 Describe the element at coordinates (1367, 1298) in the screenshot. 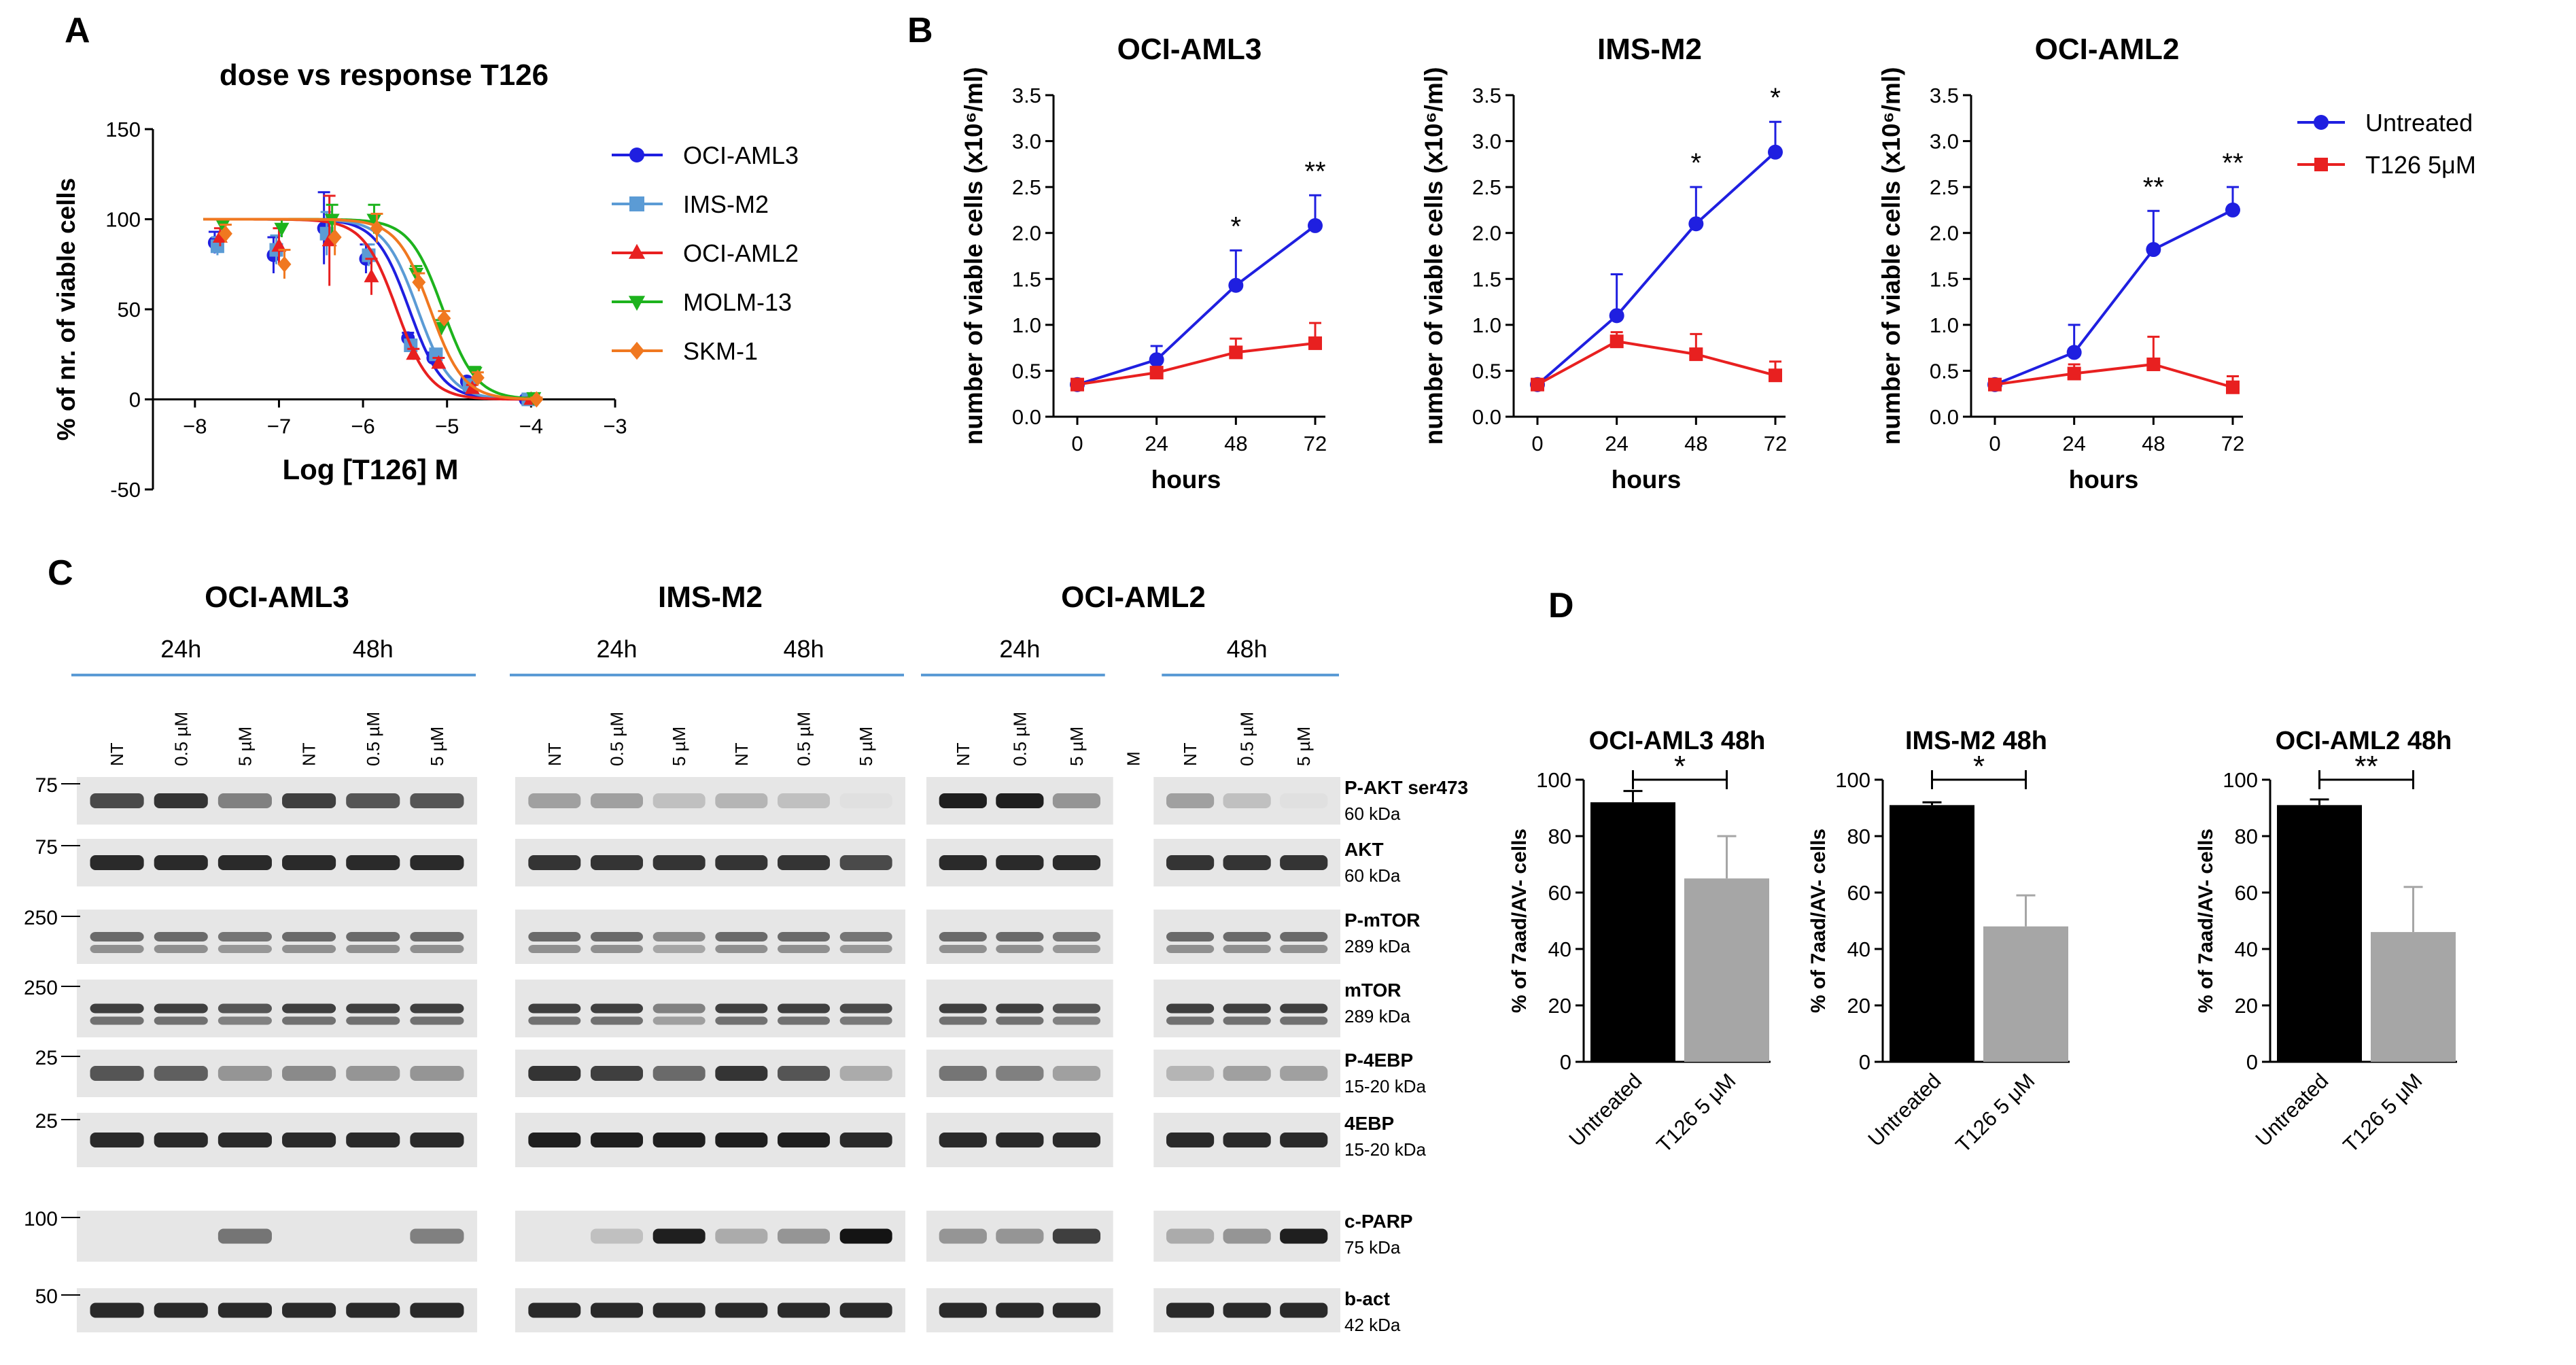

I see `blot-protein-label: b-act` at that location.